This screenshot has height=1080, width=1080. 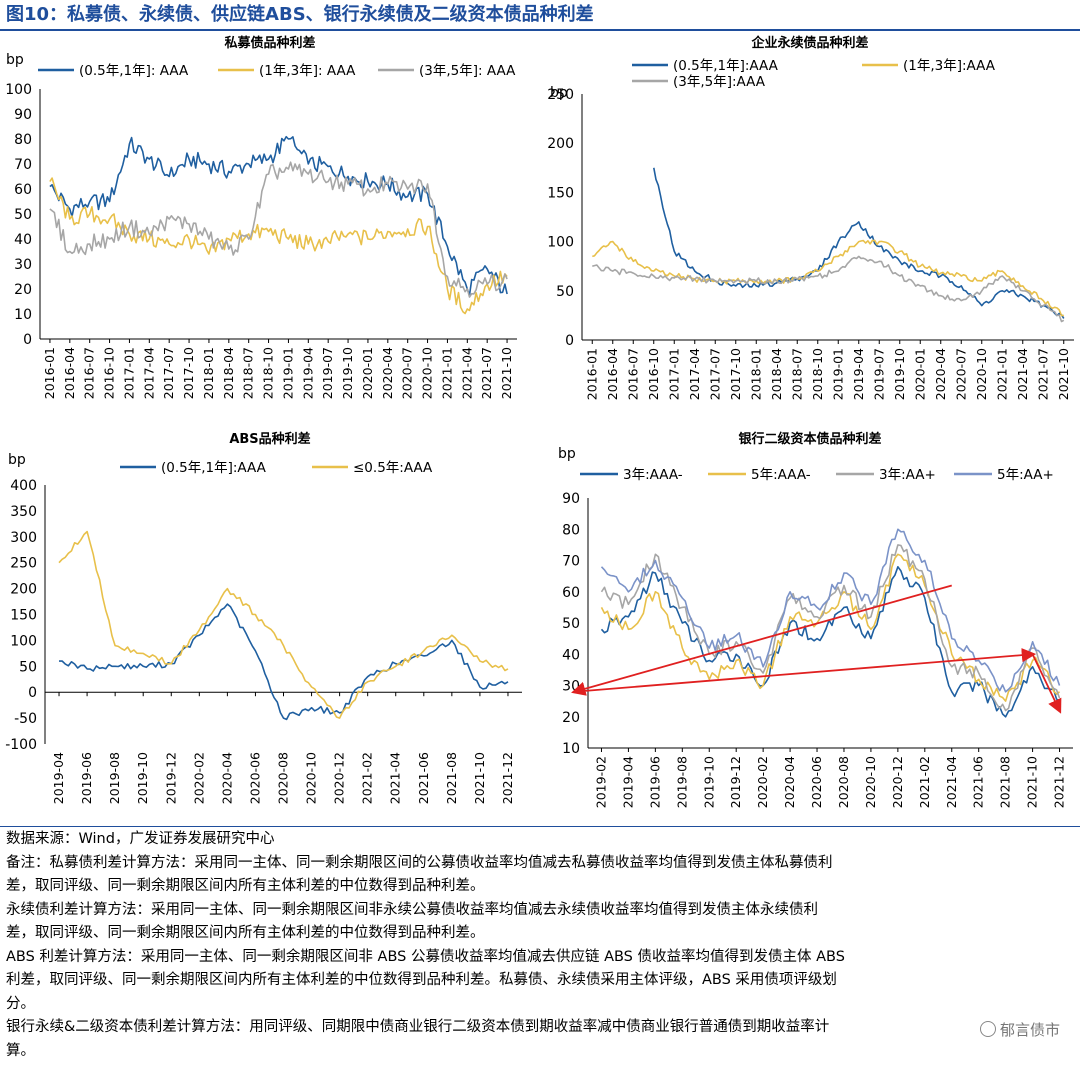 What do you see at coordinates (1029, 1030) in the screenshot?
I see `watermark-text: 郁言债市` at bounding box center [1029, 1030].